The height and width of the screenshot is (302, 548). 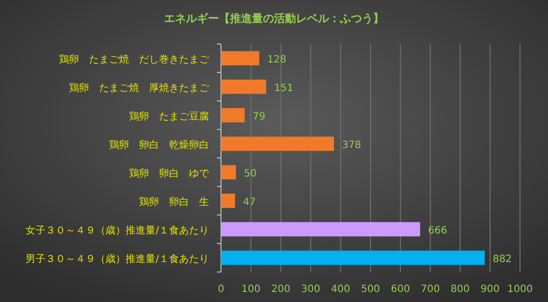 What do you see at coordinates (250, 174) in the screenshot?
I see `data-label: 50` at bounding box center [250, 174].